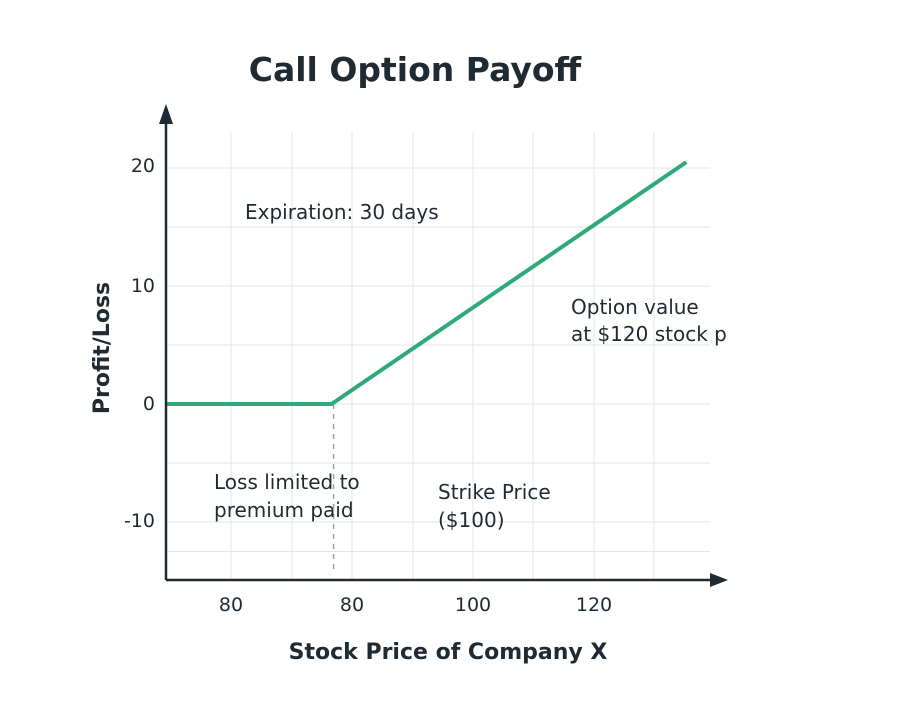 The width and height of the screenshot is (922, 718). I want to click on option-value-line-2: at $120 stock pr, so click(653, 334).